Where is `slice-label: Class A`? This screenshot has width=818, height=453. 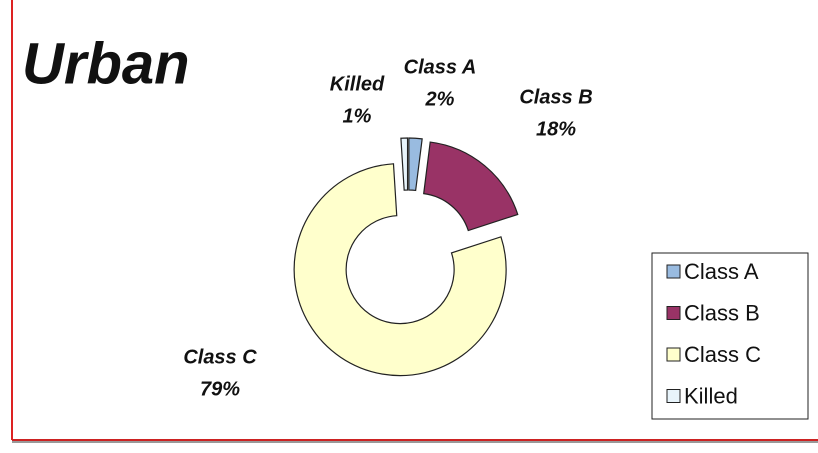
slice-label: Class A is located at coordinates (440, 67).